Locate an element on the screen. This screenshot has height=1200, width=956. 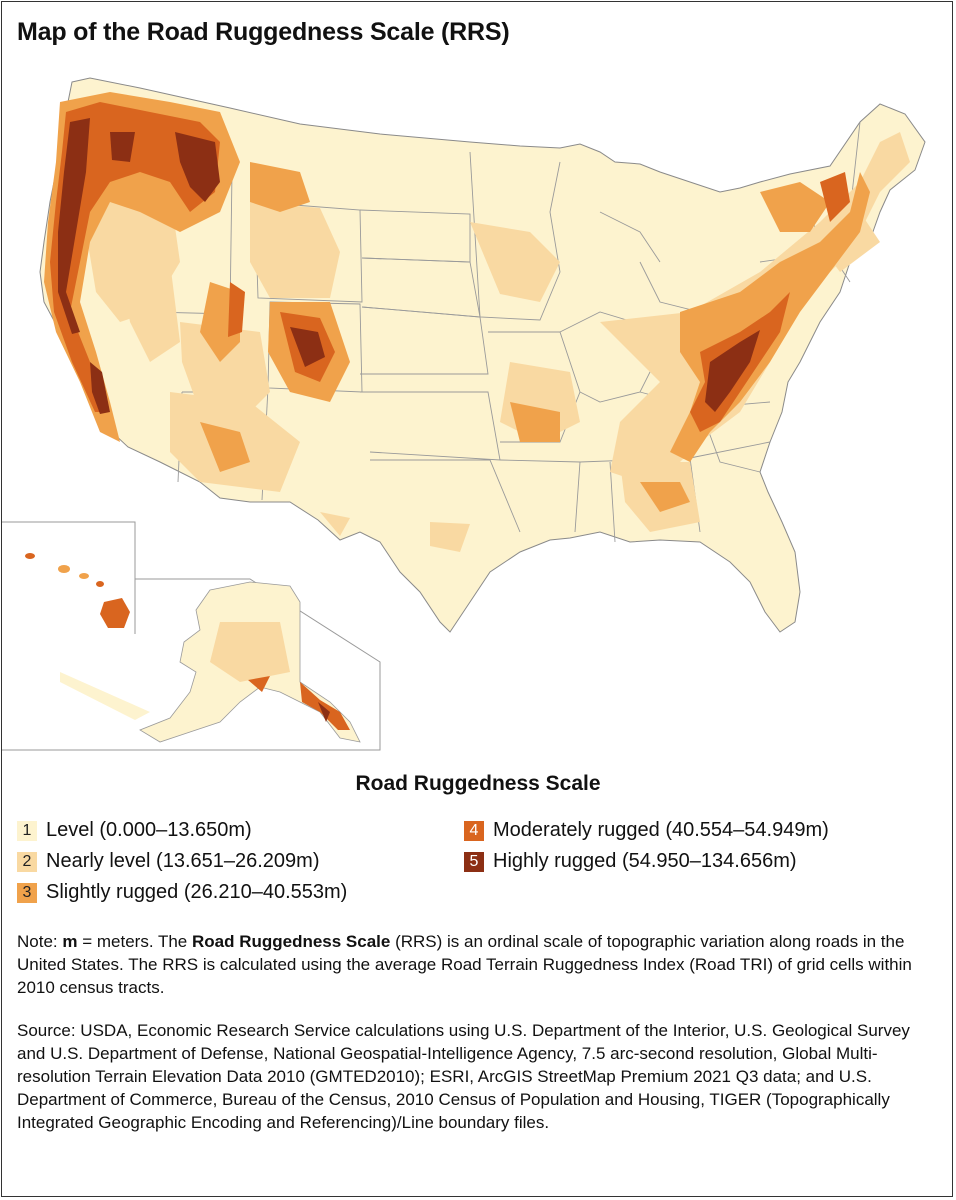
legend-item-slightly-rugged: 3 Slightly rugged (26.210–40.553m) is located at coordinates (182, 892).